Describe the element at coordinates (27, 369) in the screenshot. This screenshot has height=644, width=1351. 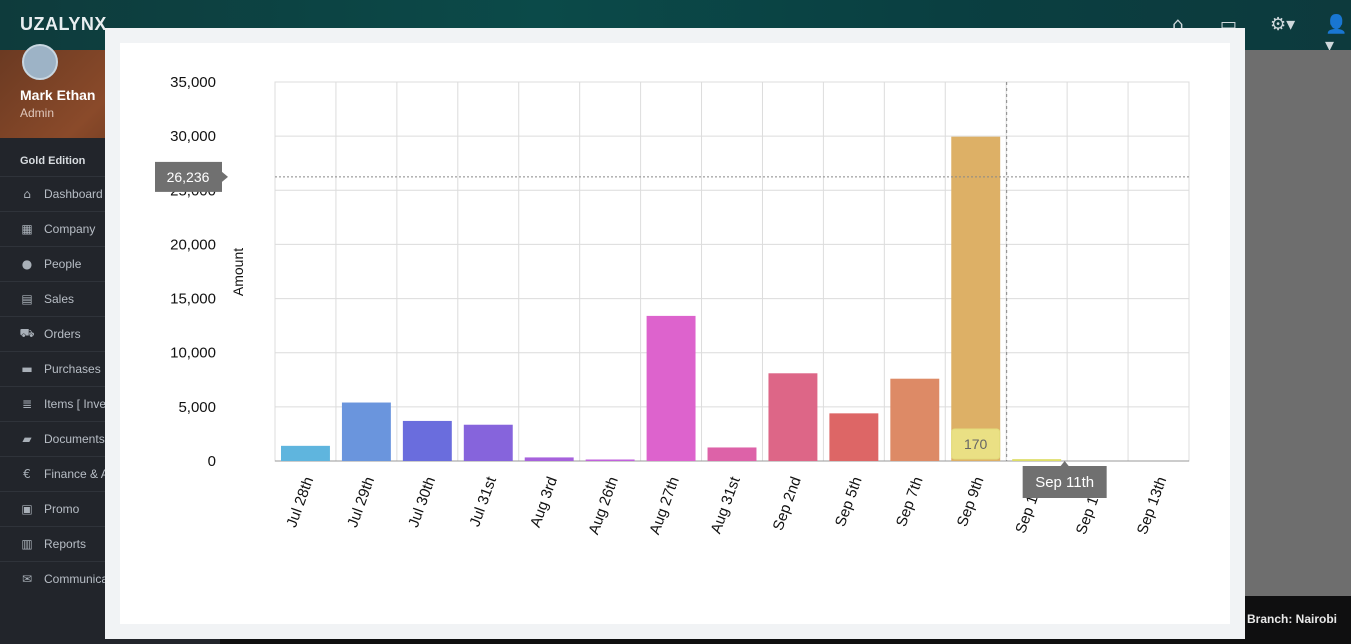
I see `truck-icon: ▬` at that location.